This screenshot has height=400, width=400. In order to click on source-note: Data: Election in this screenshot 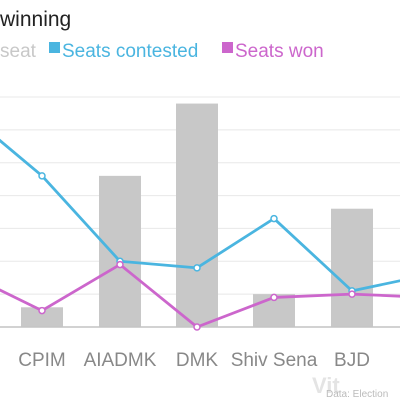, I will do `click(357, 394)`.